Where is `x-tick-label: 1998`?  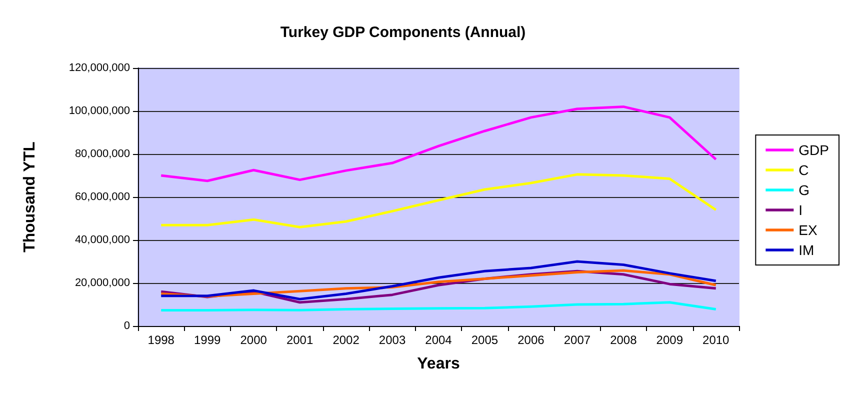 x-tick-label: 1998 is located at coordinates (161, 340).